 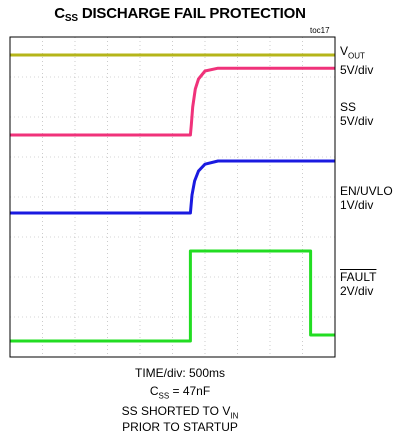 What do you see at coordinates (358, 284) in the screenshot?
I see `legend-fault: FAULT 2V/div` at bounding box center [358, 284].